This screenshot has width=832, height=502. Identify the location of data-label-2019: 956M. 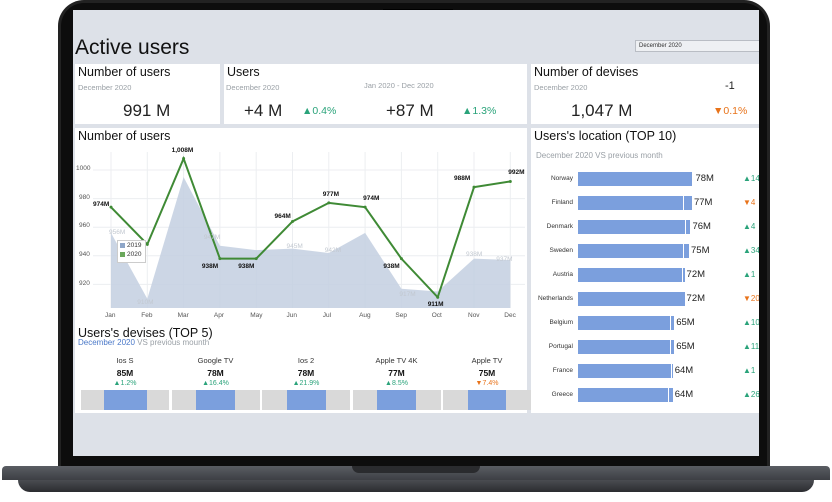
(117, 232).